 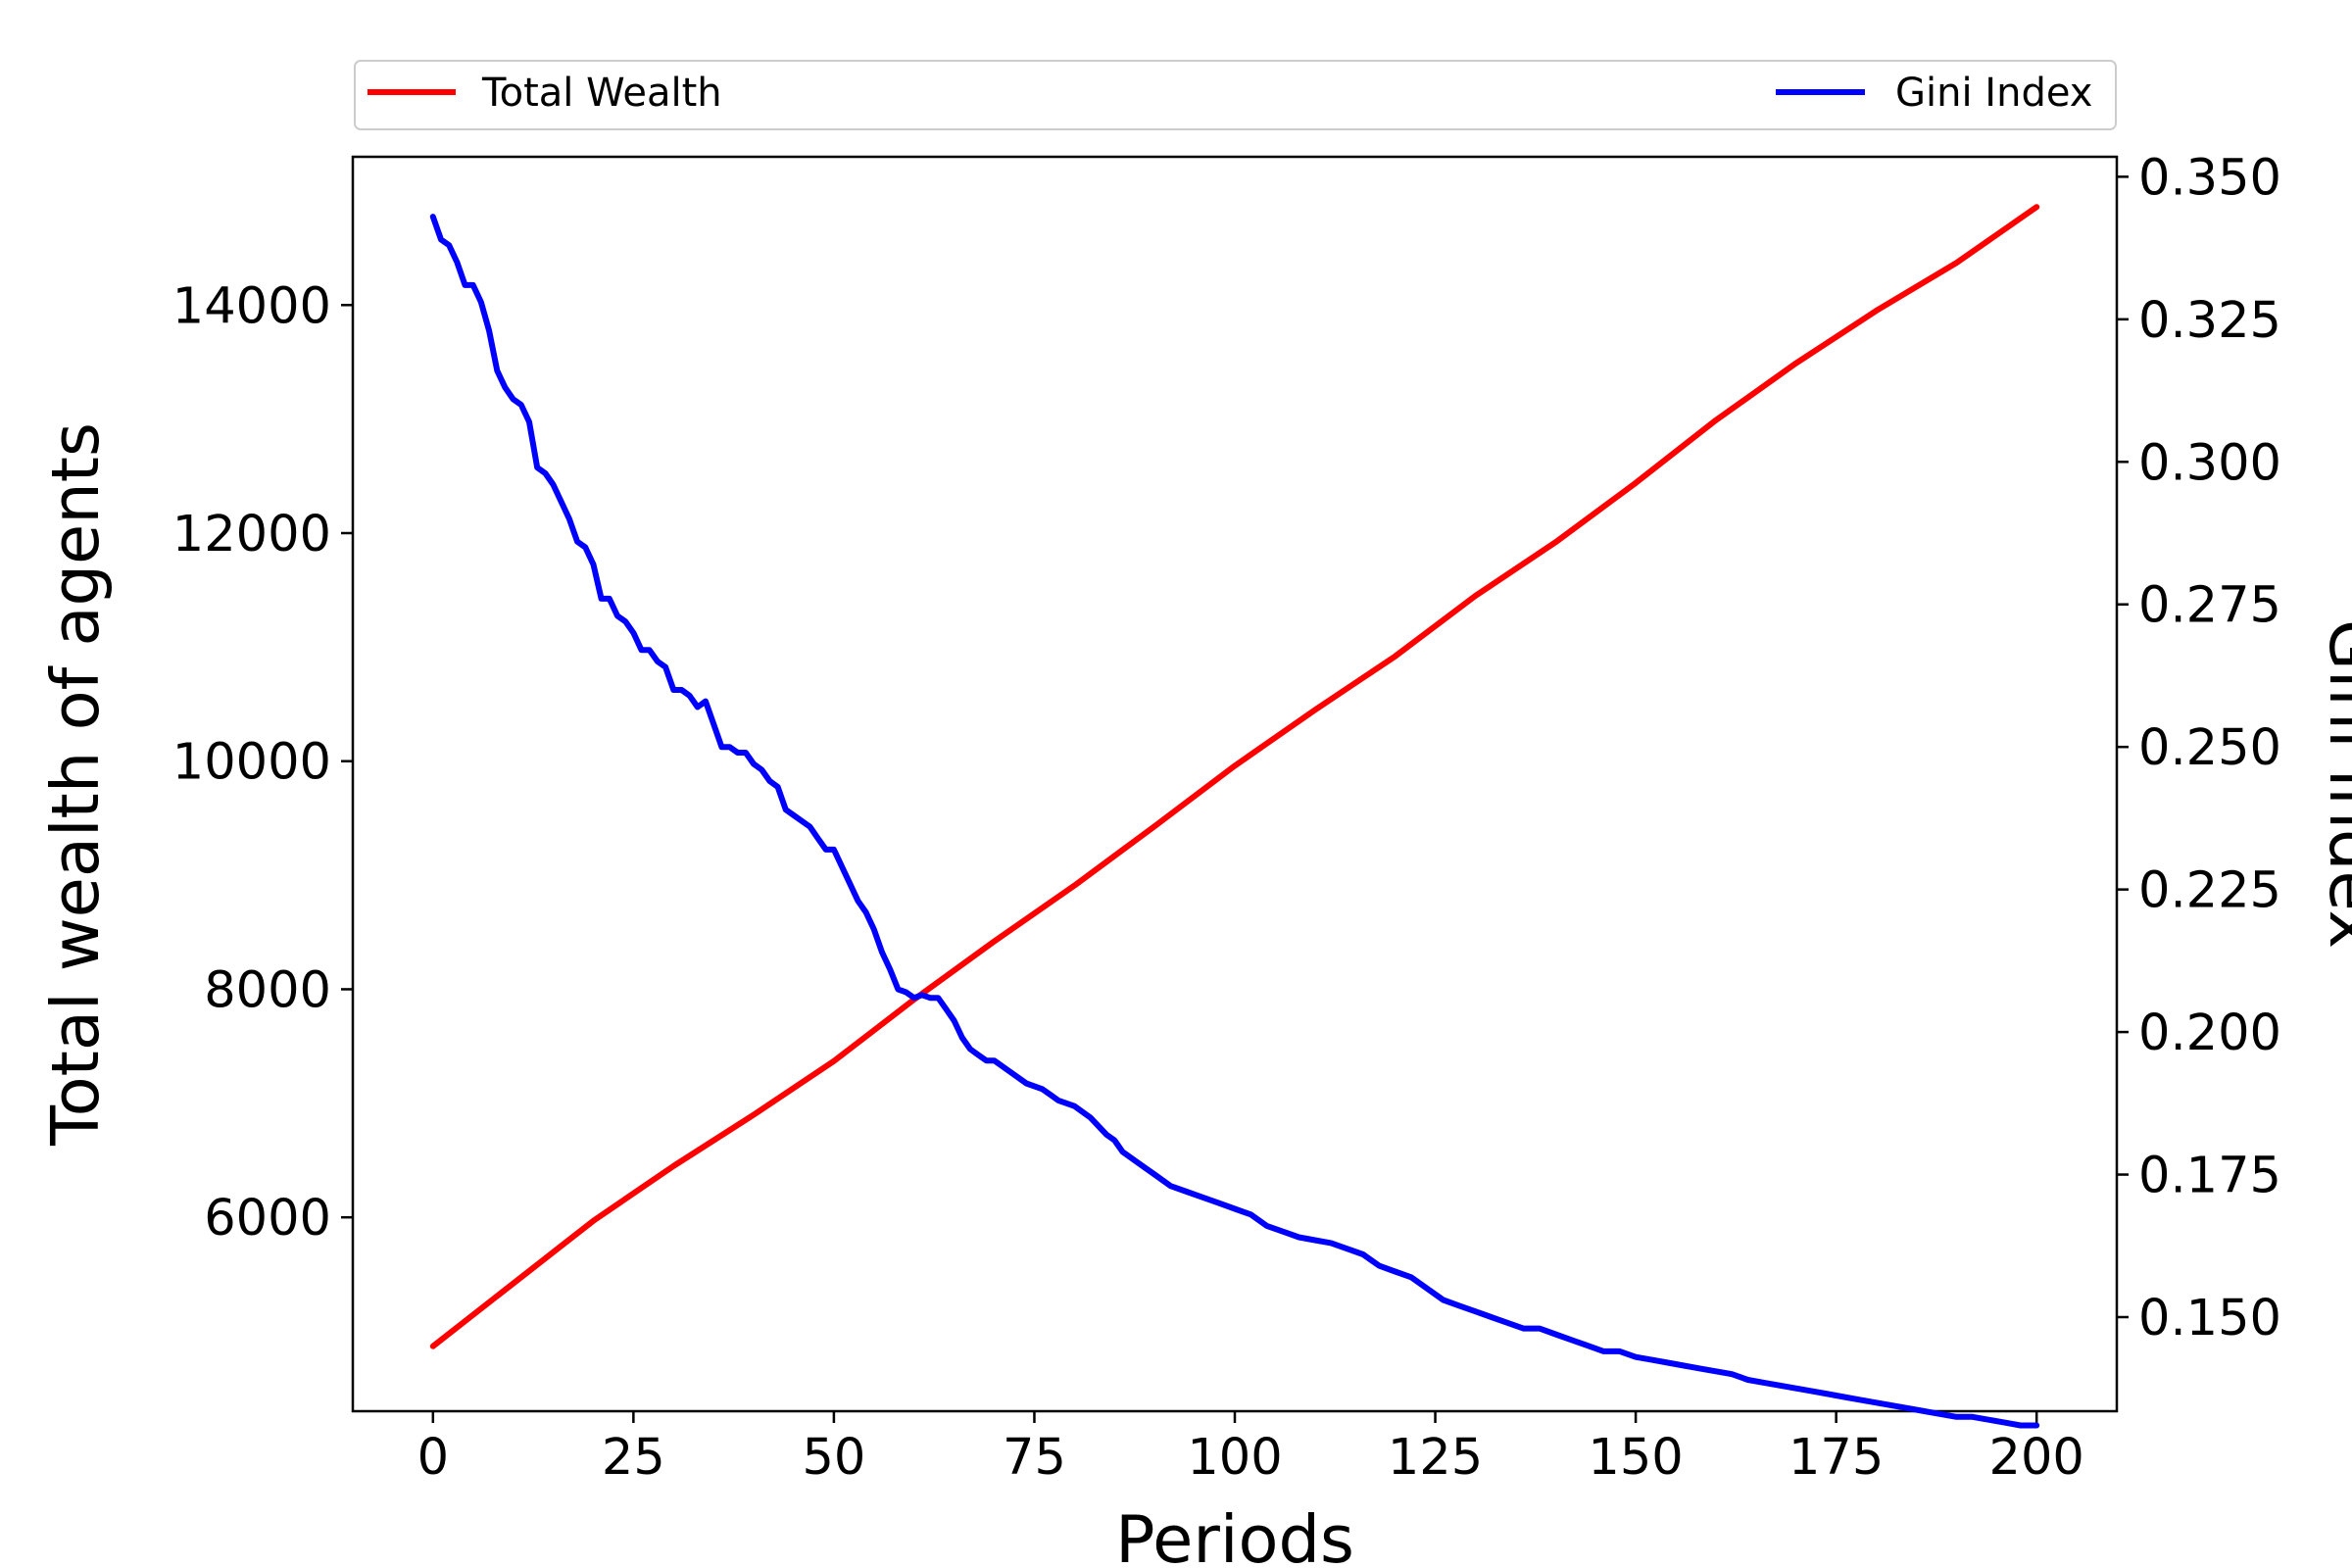 I want to click on left-y-axis: 6000 8000 10000 12000 14000, so click(x=262, y=762).